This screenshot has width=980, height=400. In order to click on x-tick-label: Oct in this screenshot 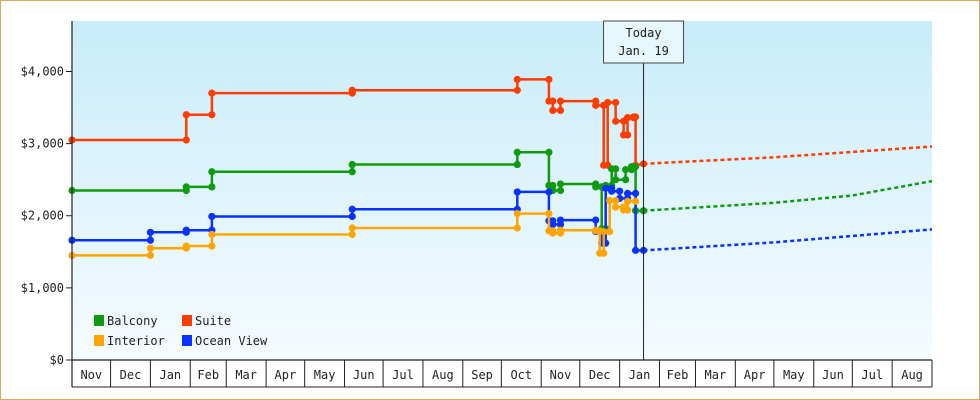, I will do `click(521, 375)`.